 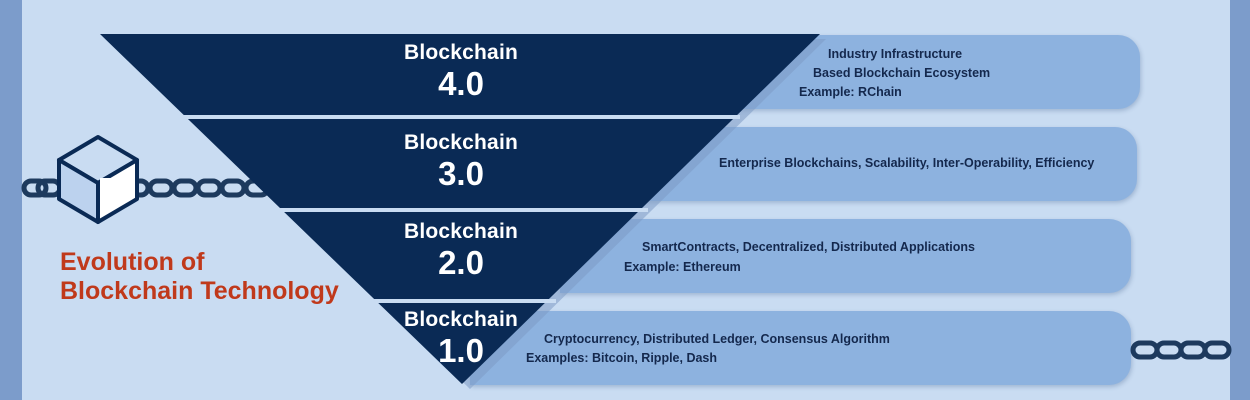 I want to click on level-2-label: Blockchain 2.0, so click(x=461, y=251).